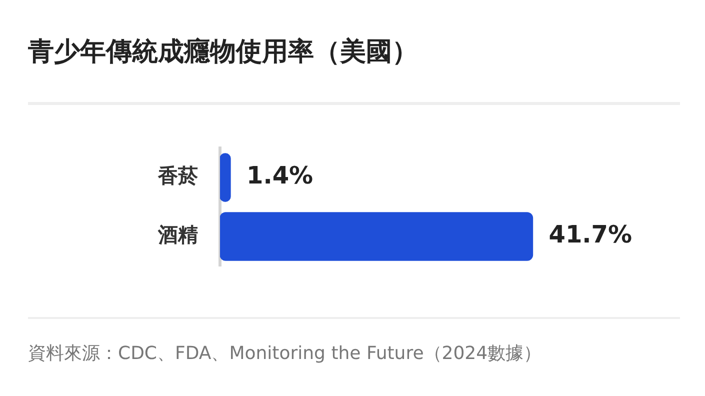 Image resolution: width=705 pixels, height=396 pixels. I want to click on source-note: 資料來源：CDC、FDA、Monitoring the Future（2024數據）, so click(285, 353).